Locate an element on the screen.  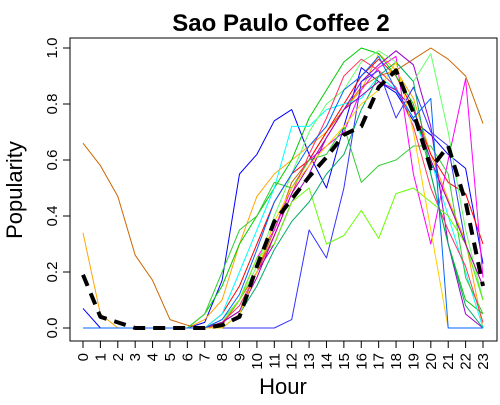
x-tick-label: 20 is located at coordinates (431, 361).